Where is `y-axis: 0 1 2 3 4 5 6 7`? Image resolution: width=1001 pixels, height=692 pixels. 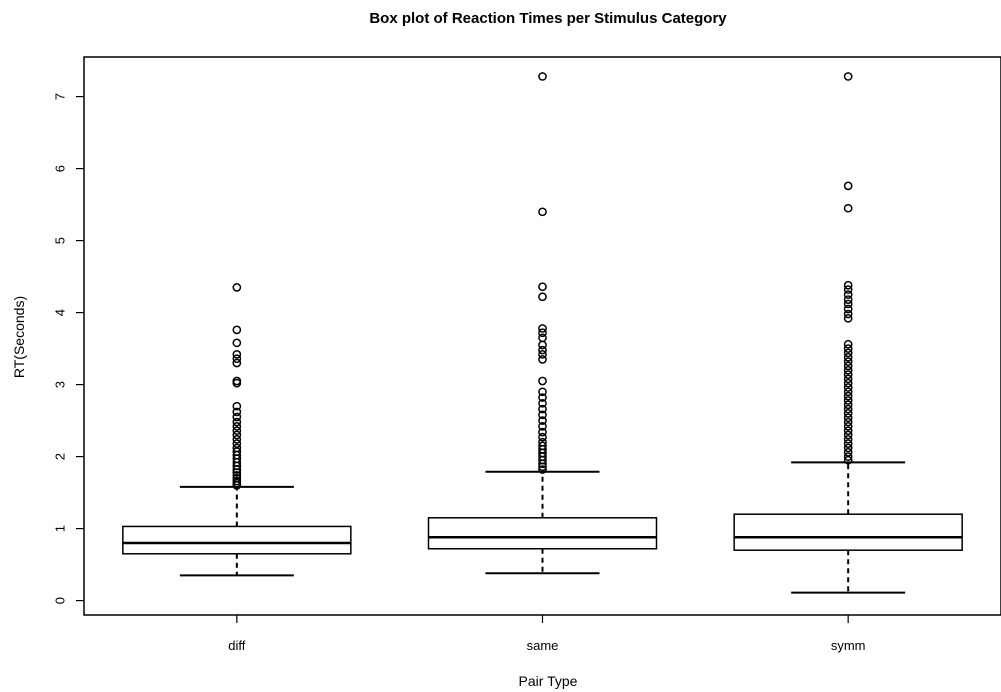
y-axis: 0 1 2 3 4 5 6 7 is located at coordinates (68, 348).